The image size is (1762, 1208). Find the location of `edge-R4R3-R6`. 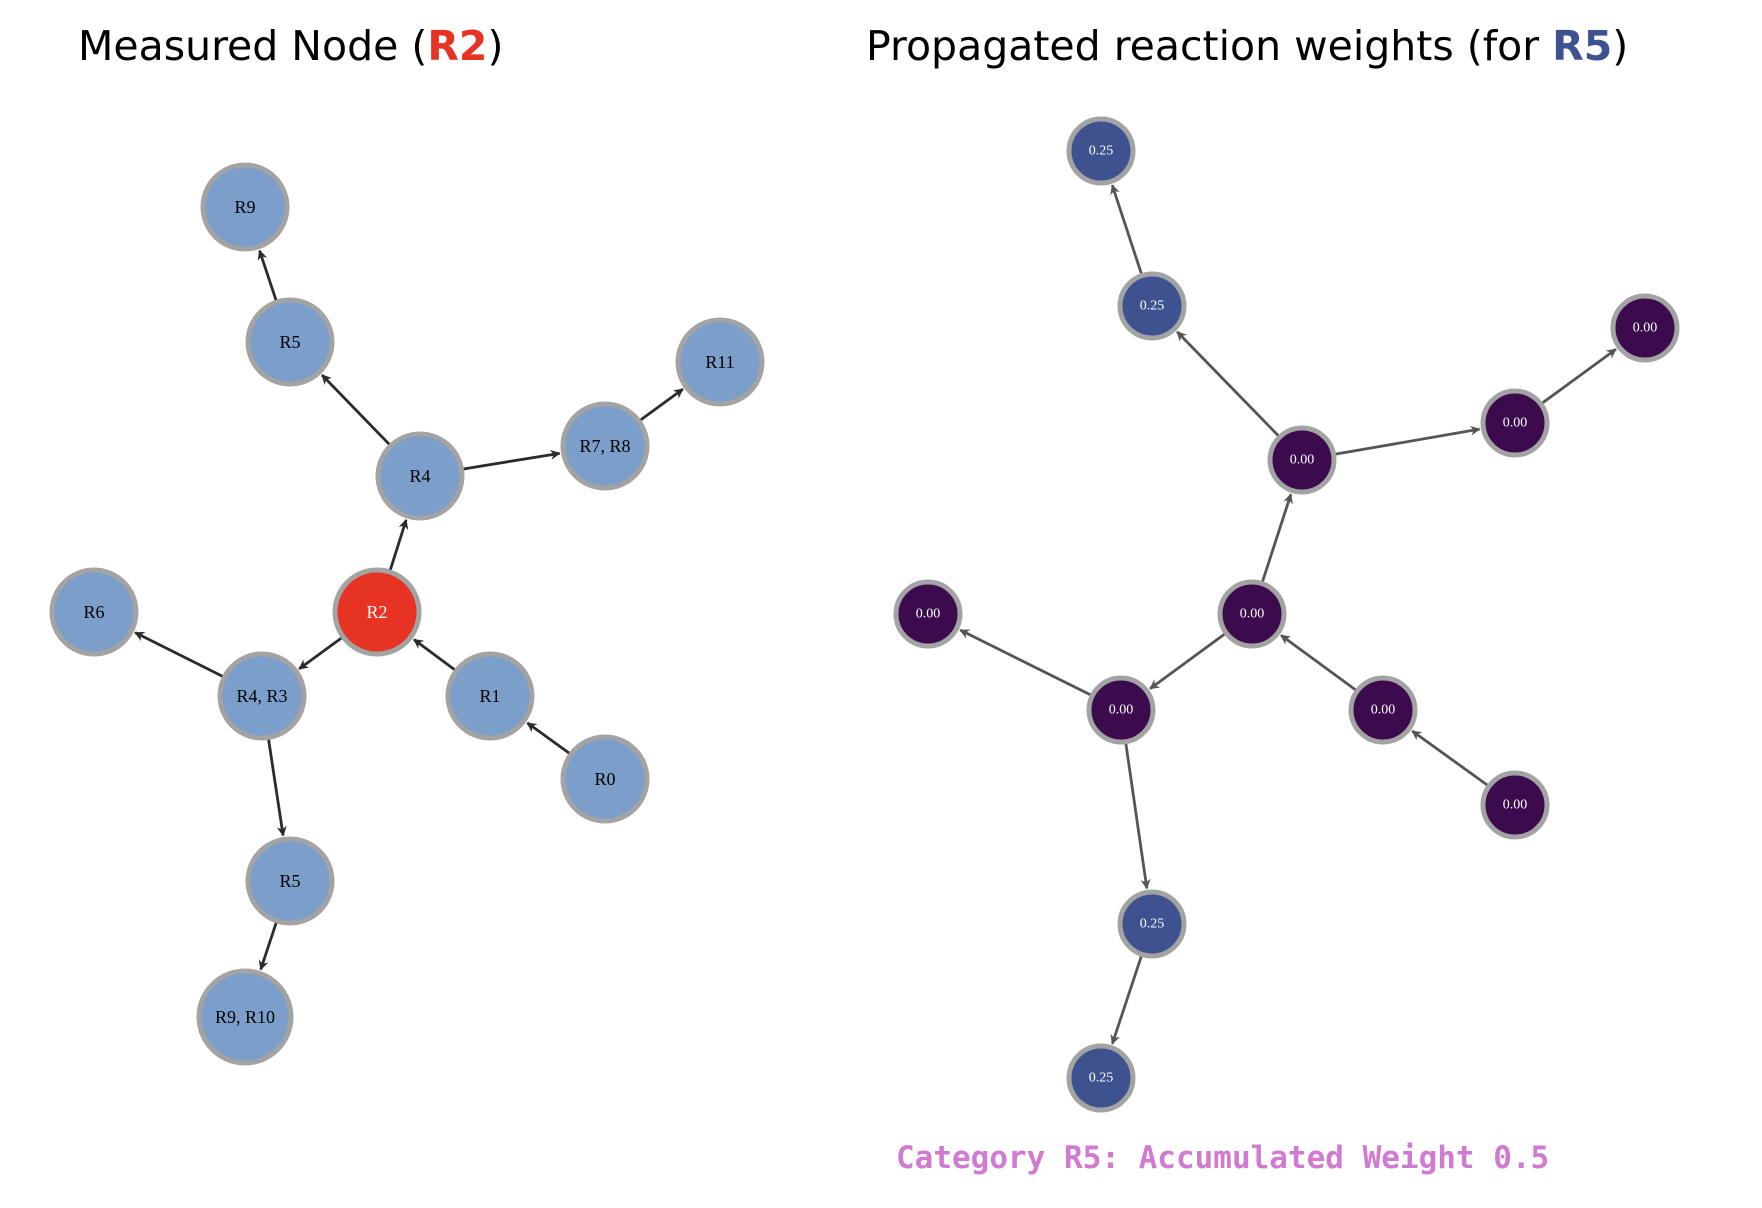

edge-R4R3-R6 is located at coordinates (179, 654).